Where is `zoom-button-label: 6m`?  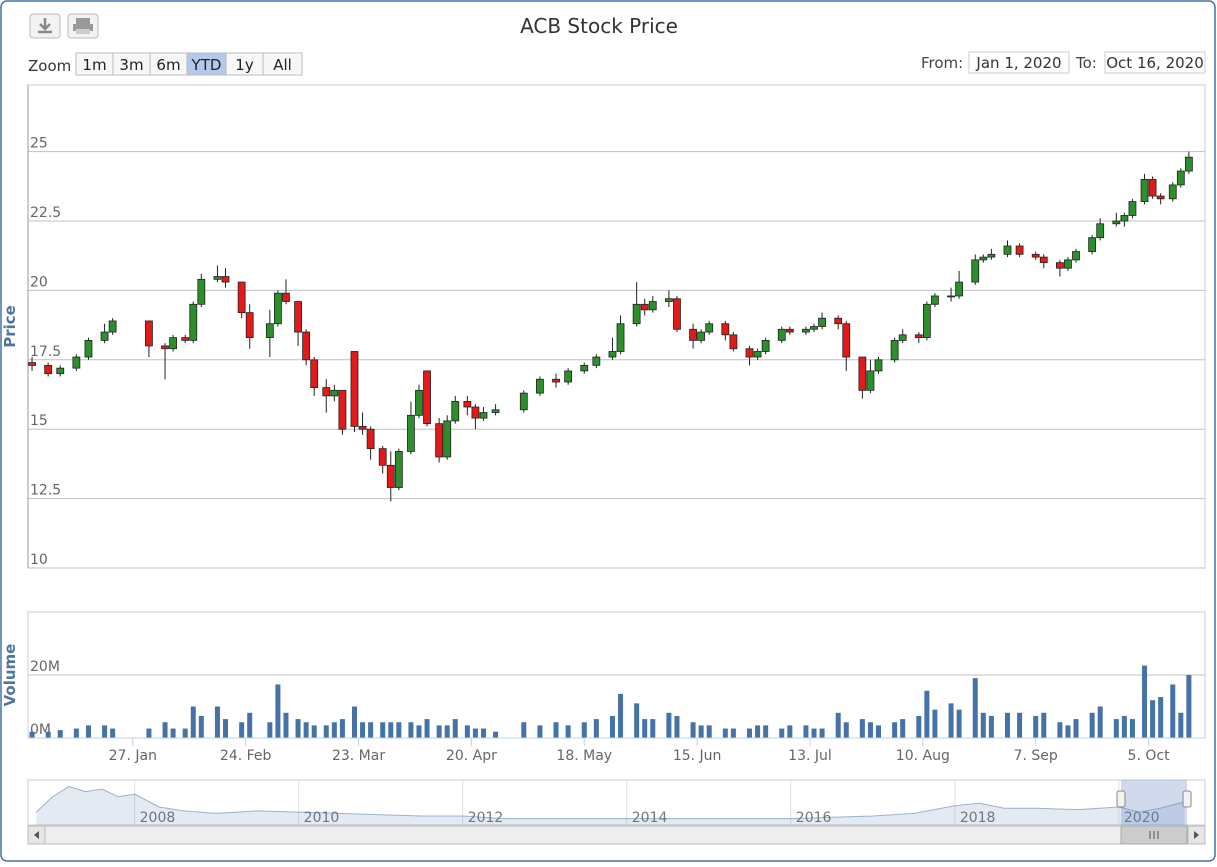 zoom-button-label: 6m is located at coordinates (168, 65).